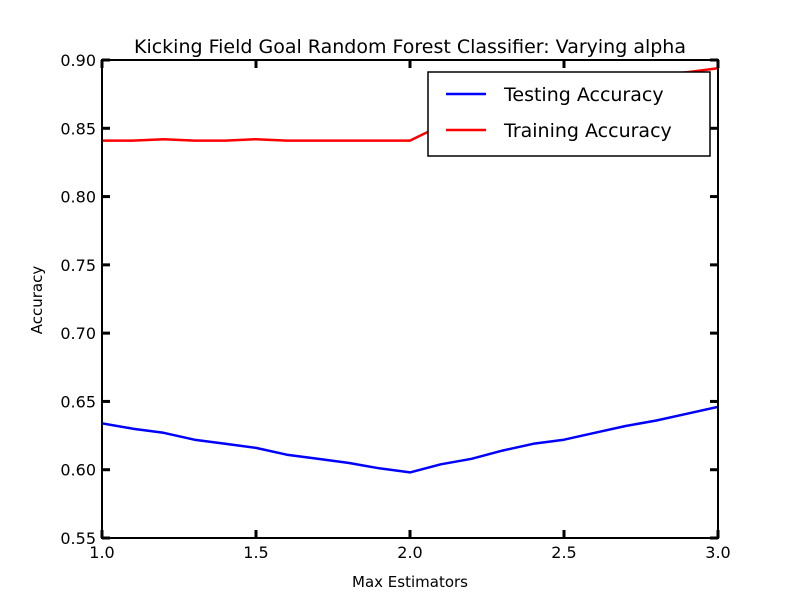  What do you see at coordinates (409, 552) in the screenshot?
I see `x-tick-label: 2.0` at bounding box center [409, 552].